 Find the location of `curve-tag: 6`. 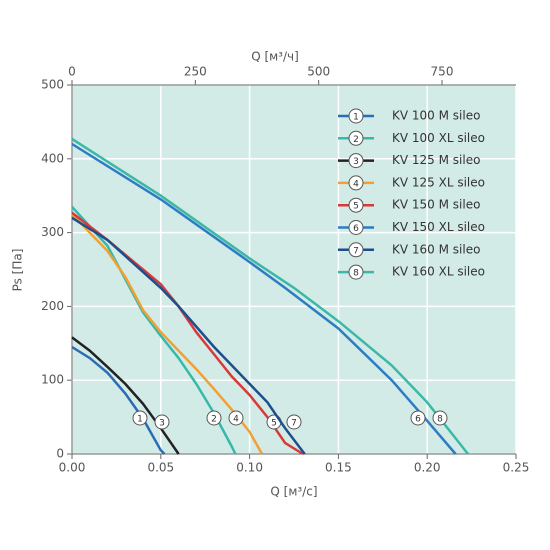

curve-tag: 6 is located at coordinates (418, 420).